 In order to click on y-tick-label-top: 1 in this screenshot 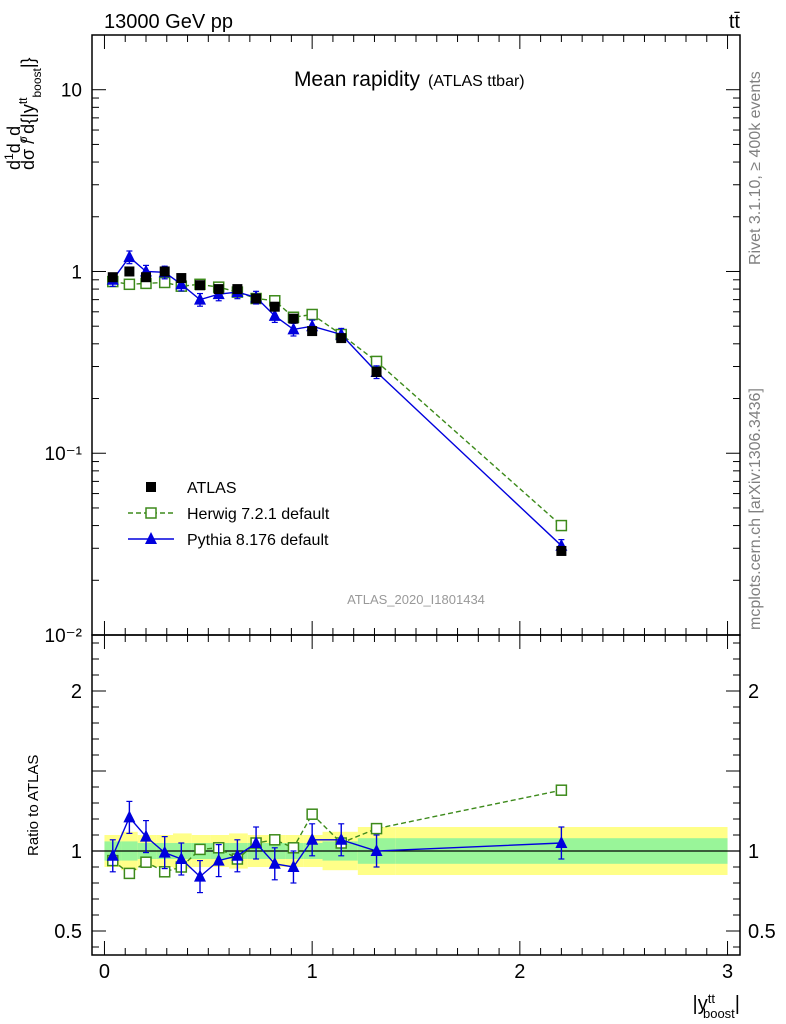, I will do `click(76, 272)`.